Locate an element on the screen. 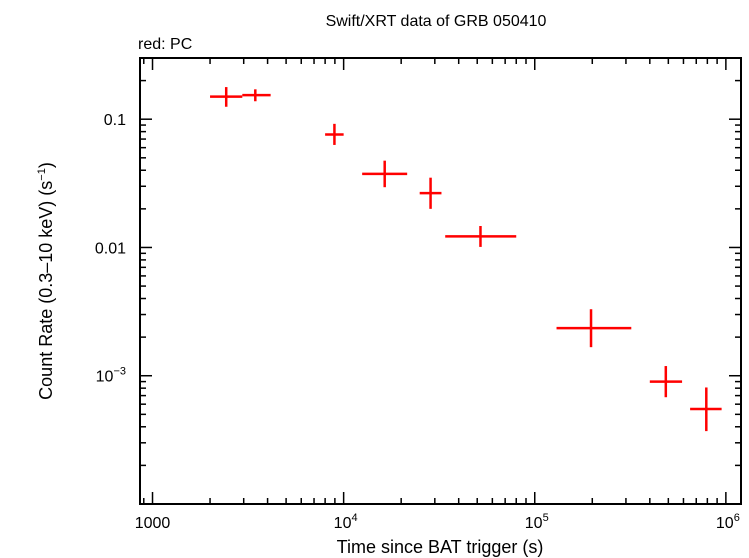 The width and height of the screenshot is (749, 558). x-tick-label: 1000 is located at coordinates (153, 523).